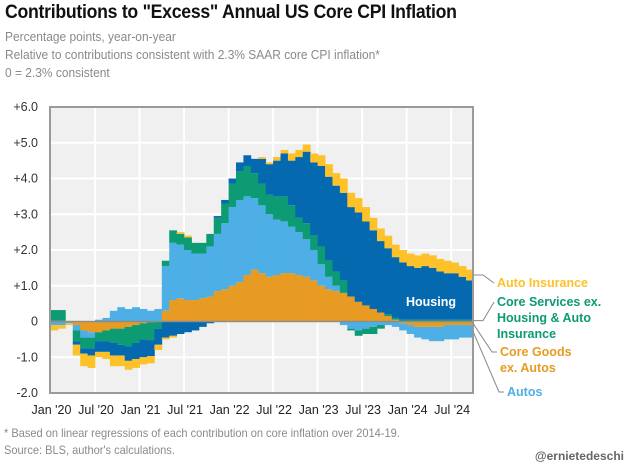 This screenshot has width=630, height=469. I want to click on x-tick-label: Jul '24, so click(452, 410).